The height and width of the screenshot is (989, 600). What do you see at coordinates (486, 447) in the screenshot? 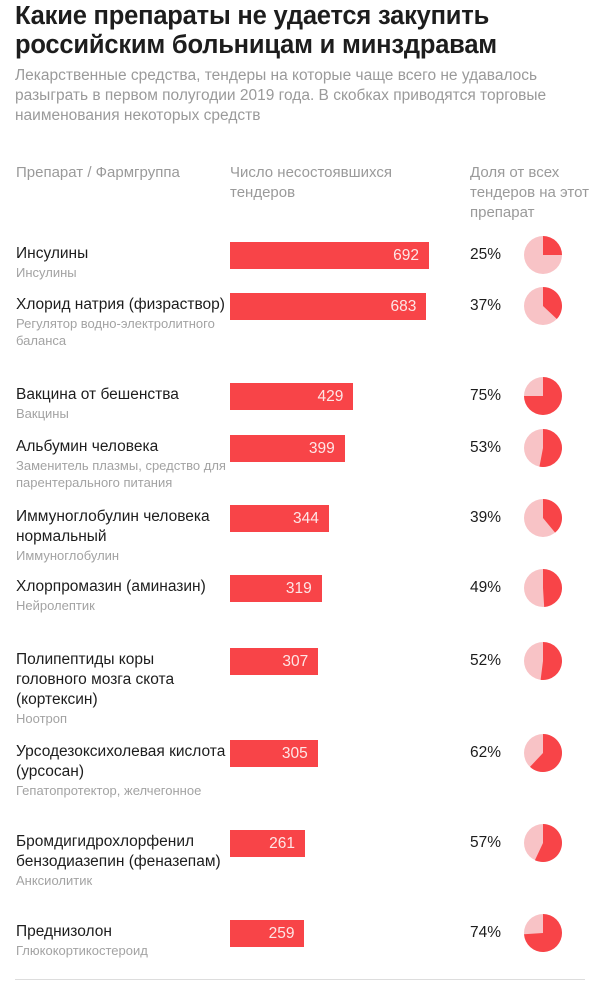
I see `share-label: 53%` at bounding box center [486, 447].